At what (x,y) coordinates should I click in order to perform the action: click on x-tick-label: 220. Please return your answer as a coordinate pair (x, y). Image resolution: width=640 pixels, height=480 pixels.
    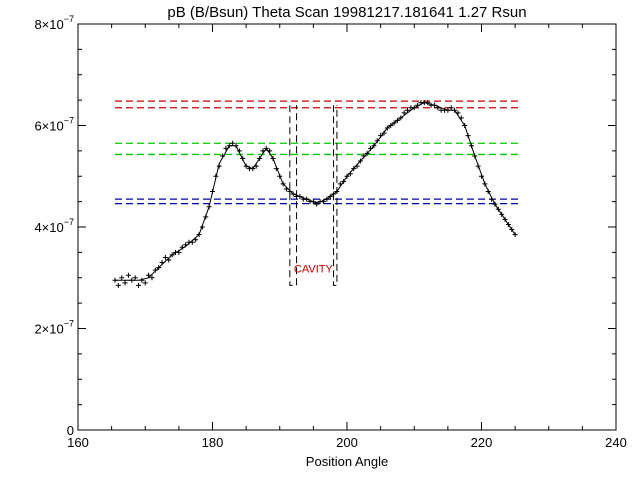
    Looking at the image, I should click on (482, 442).